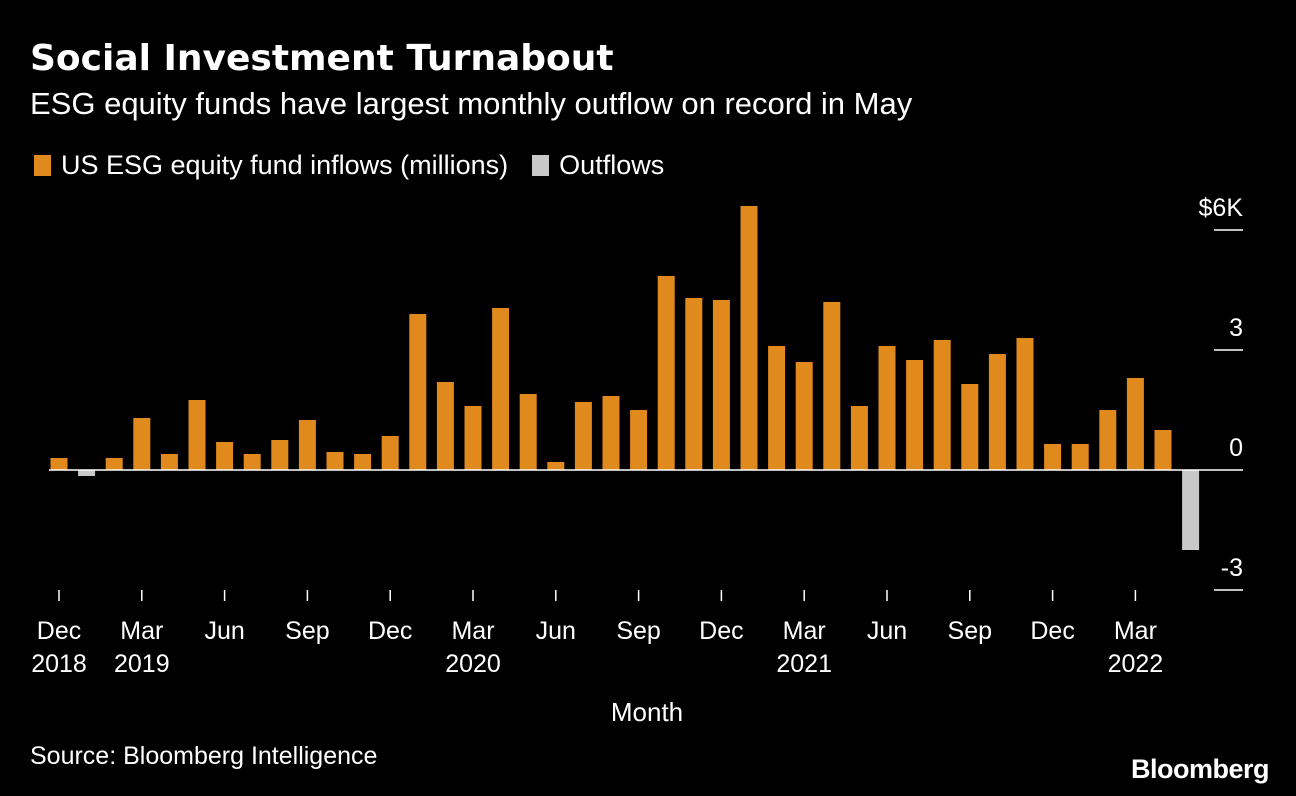 Image resolution: width=1296 pixels, height=796 pixels. Describe the element at coordinates (1236, 448) in the screenshot. I see `y-tick-label: 0` at that location.